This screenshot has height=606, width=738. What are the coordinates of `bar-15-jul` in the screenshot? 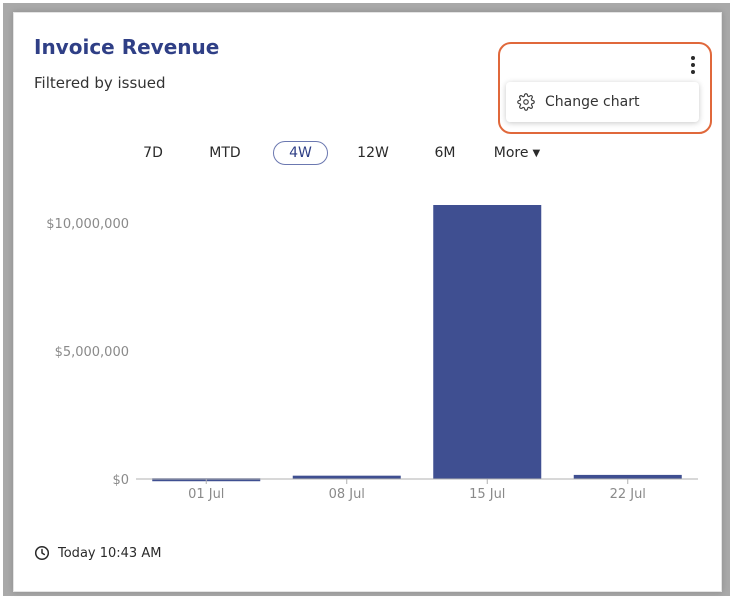 It's located at (487, 342).